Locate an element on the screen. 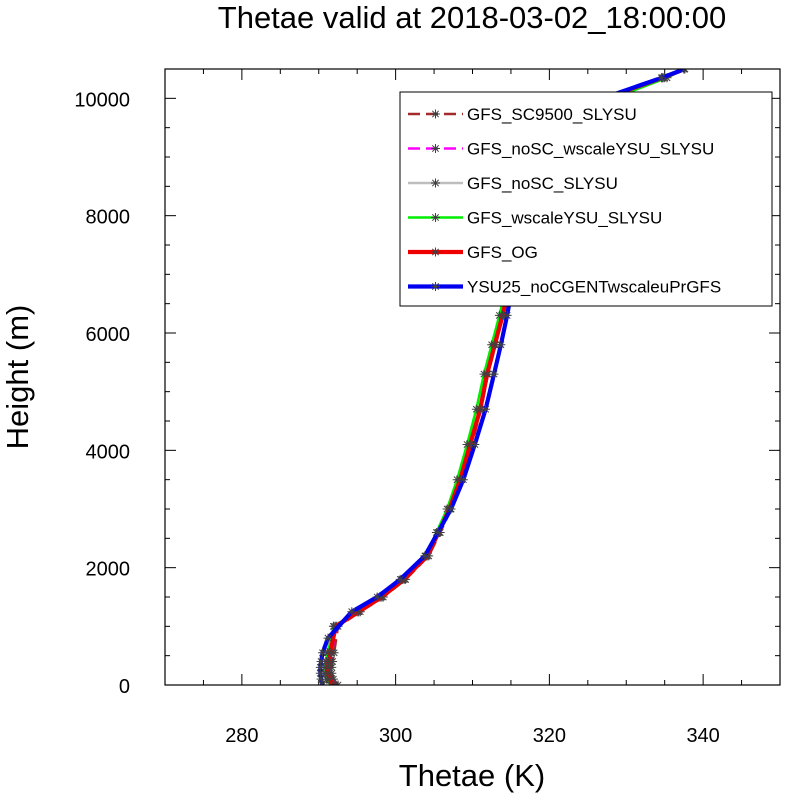 The image size is (797, 796). x-tick-label: 320 is located at coordinates (549, 736).